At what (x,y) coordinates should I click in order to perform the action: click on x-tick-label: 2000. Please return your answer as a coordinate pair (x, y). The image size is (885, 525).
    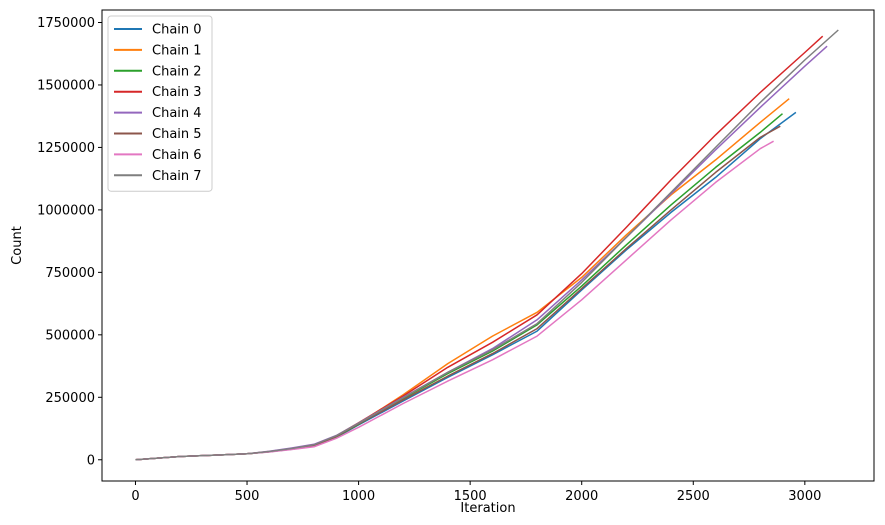
    Looking at the image, I should click on (581, 496).